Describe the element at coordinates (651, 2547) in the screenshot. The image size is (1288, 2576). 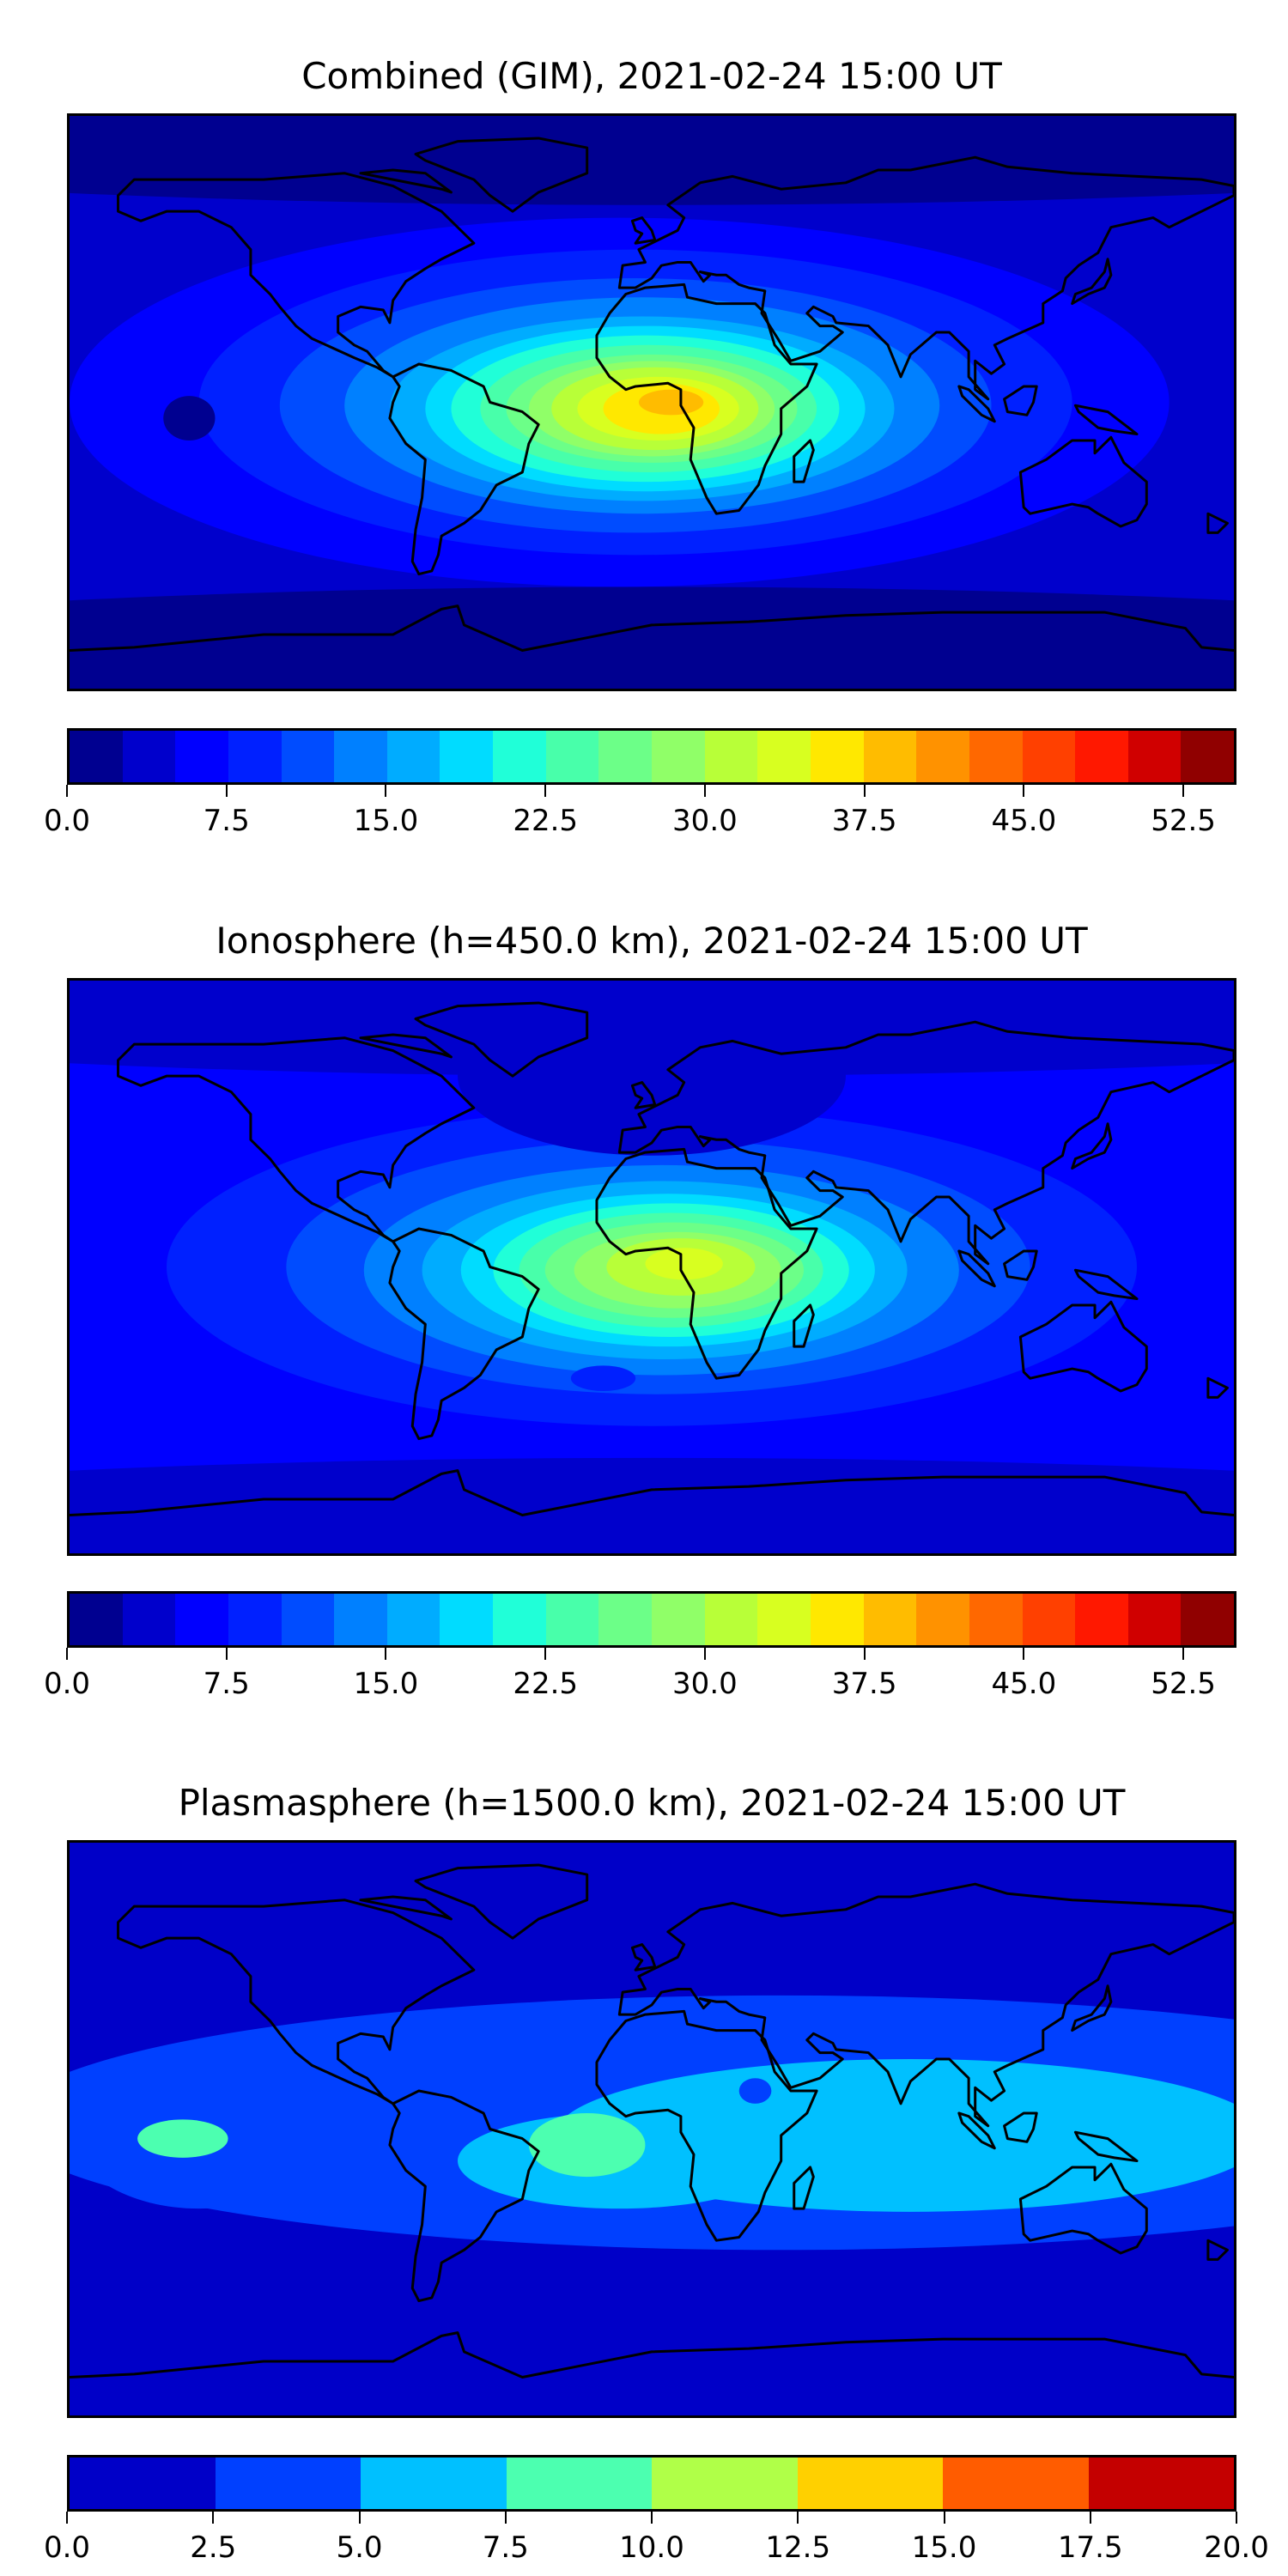
I see `colorbar-tick-label: 10.0` at that location.